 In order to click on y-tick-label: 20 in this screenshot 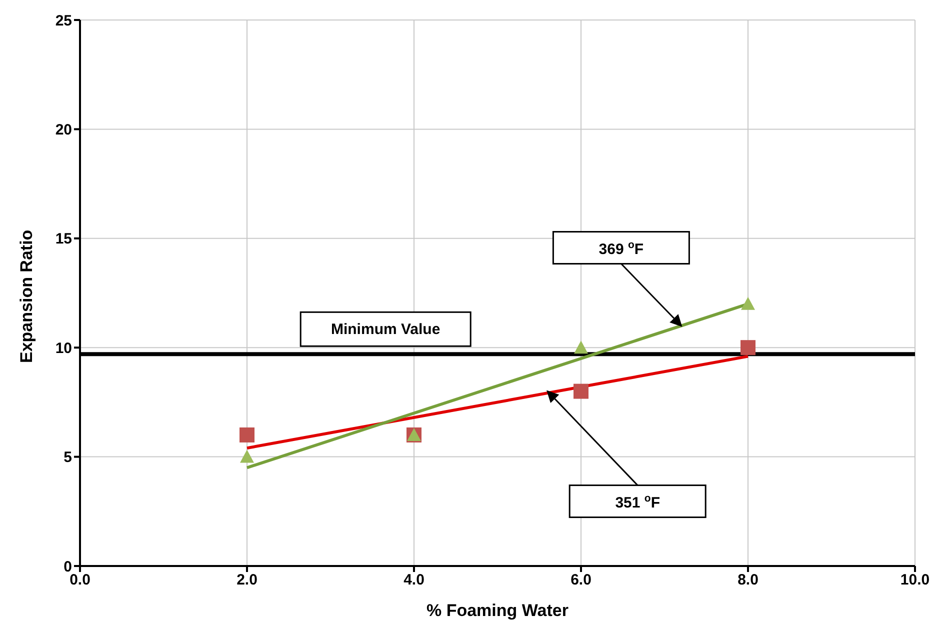, I will do `click(63, 130)`.